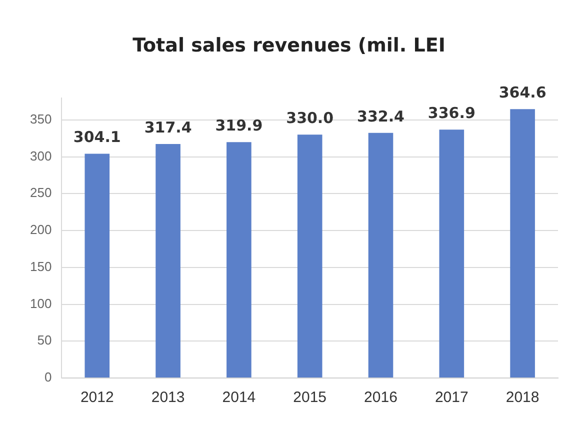 The image size is (578, 425). What do you see at coordinates (48, 377) in the screenshot?
I see `y-tick-label: 0` at bounding box center [48, 377].